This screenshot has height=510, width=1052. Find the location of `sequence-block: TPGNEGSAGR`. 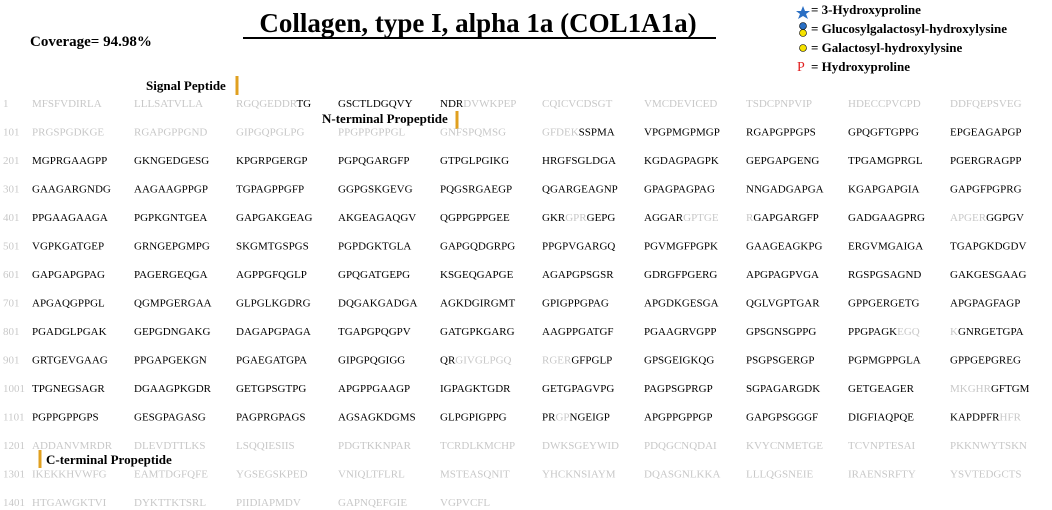

sequence-block: TPGNEGSAGR is located at coordinates (68, 389).